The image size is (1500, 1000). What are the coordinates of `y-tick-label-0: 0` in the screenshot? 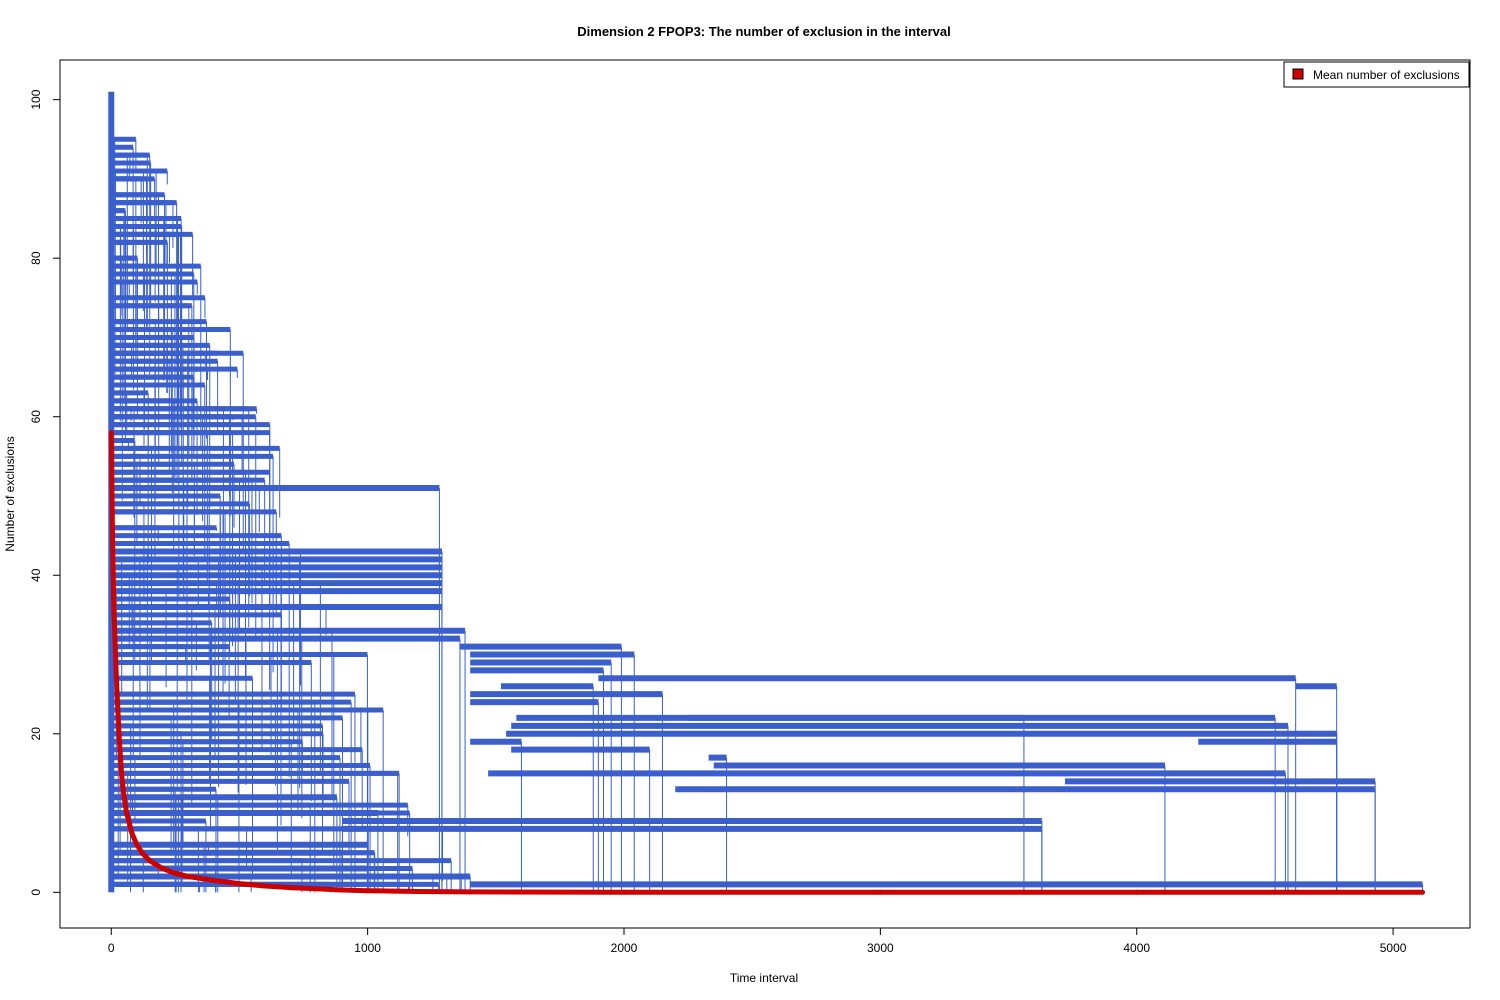 It's located at (36, 892).